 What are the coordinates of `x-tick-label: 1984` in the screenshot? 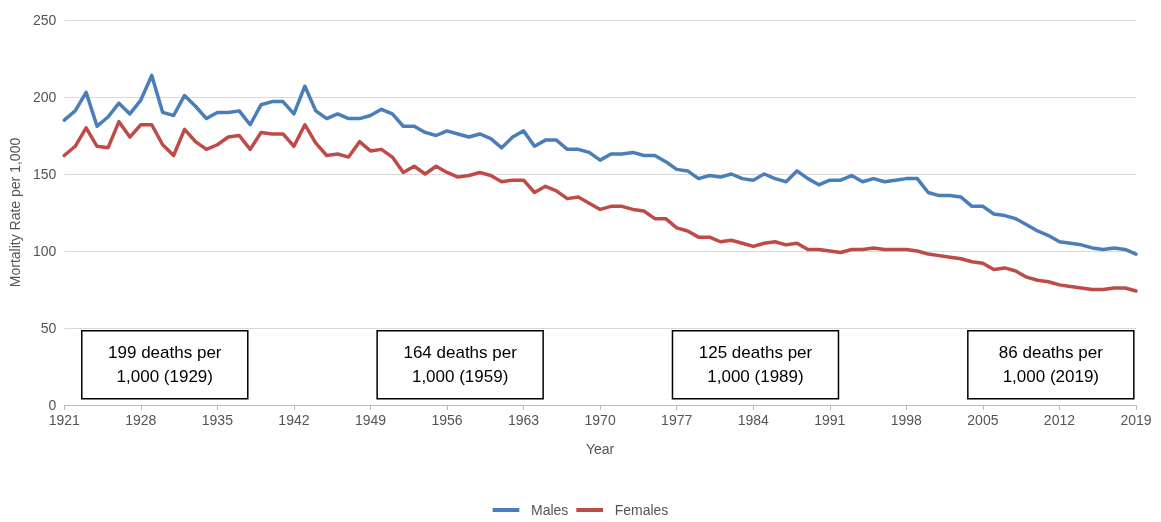 It's located at (753, 420).